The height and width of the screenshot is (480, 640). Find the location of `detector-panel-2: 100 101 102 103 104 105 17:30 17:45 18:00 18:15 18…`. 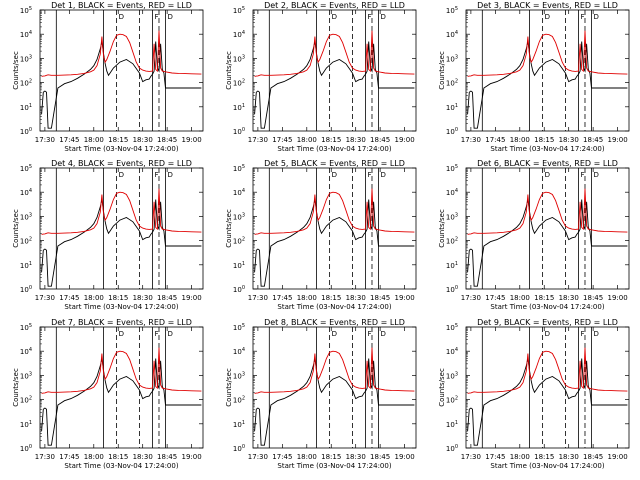

detector-panel-2: 100 101 102 103 104 105 17:30 17:45 18:00 18:15 18… is located at coordinates (321, 77).